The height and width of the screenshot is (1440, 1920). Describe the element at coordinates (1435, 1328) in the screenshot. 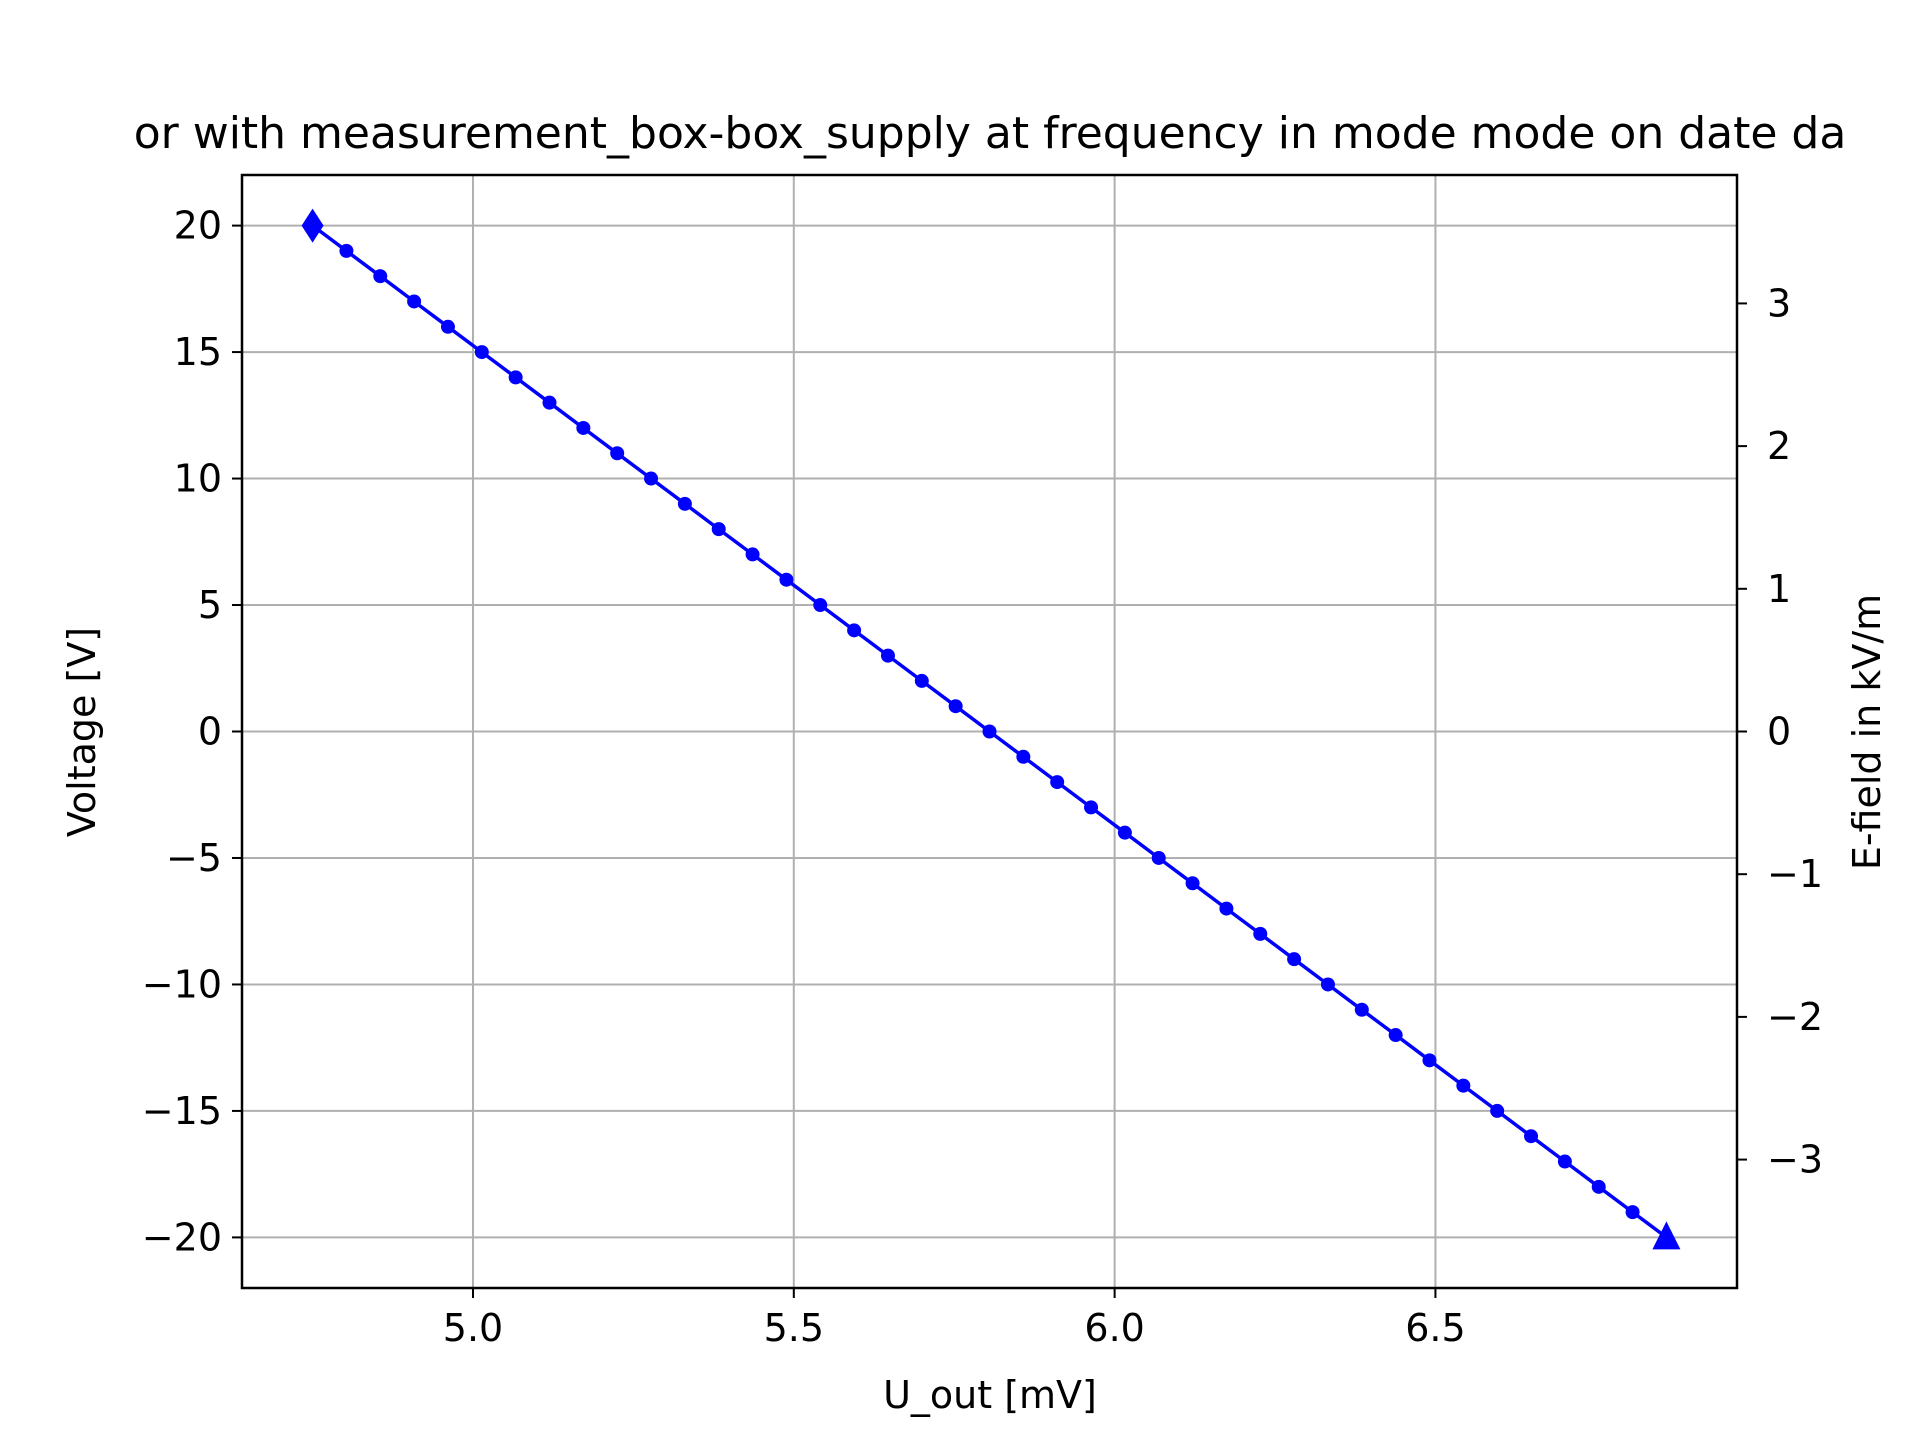

I see `x-tick-label: 6.5` at that location.